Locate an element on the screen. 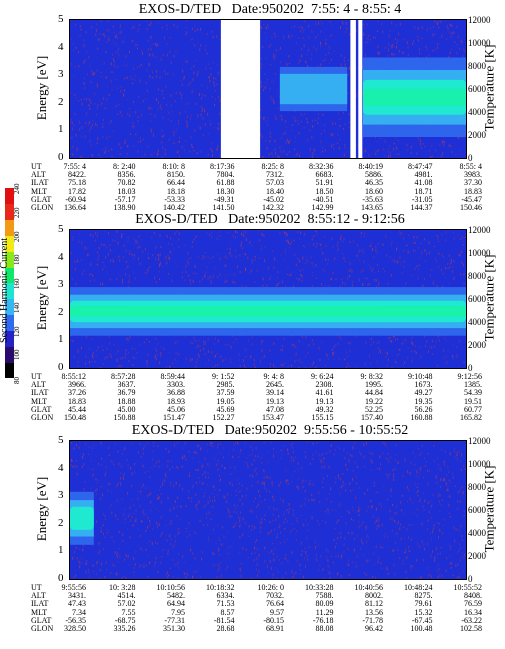 Image resolution: width=505 pixels, height=649 pixels. ephemeris-value: 41.61 is located at coordinates (324, 393).